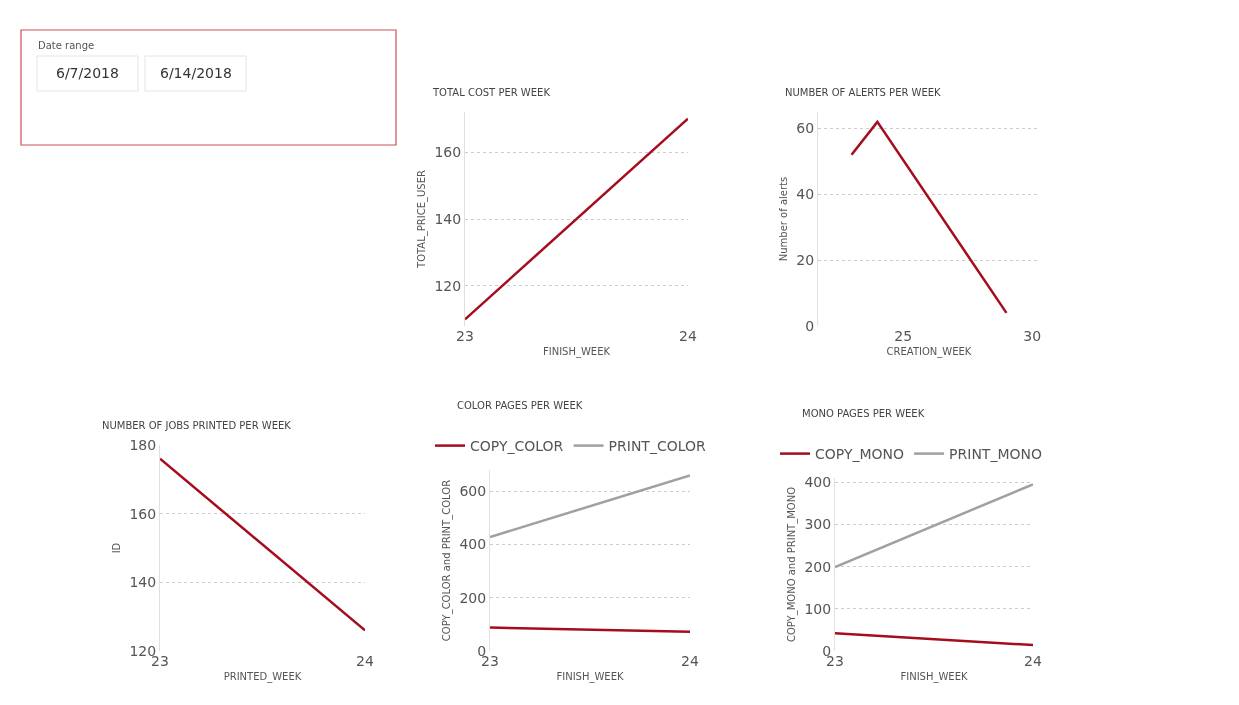 This screenshot has width=1239, height=705. Describe the element at coordinates (792, 564) in the screenshot. I see `y-axis-title: COPY_MONO and PRINT_MONO` at that location.